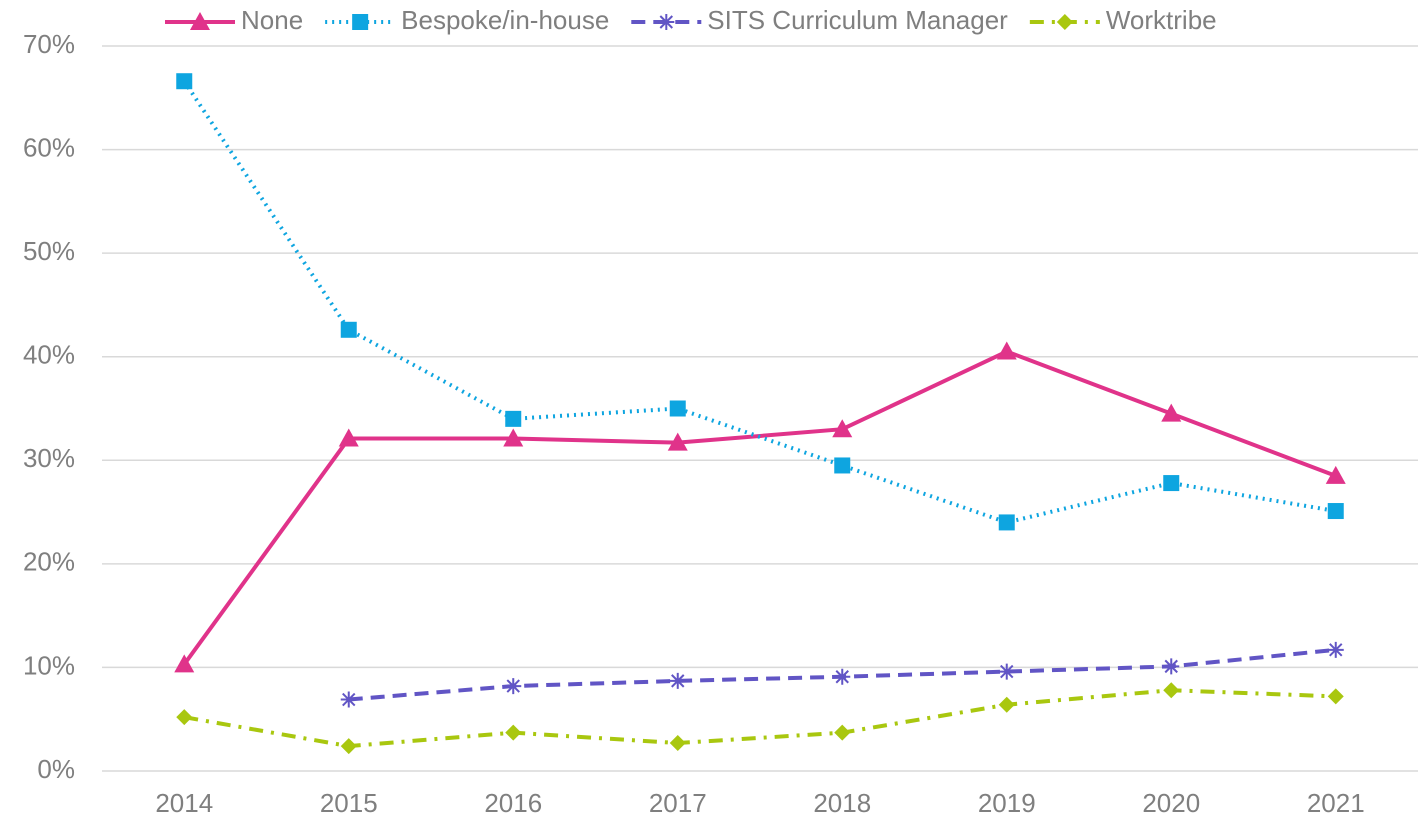  What do you see at coordinates (49, 251) in the screenshot?
I see `y-tick-label: 50%` at bounding box center [49, 251].